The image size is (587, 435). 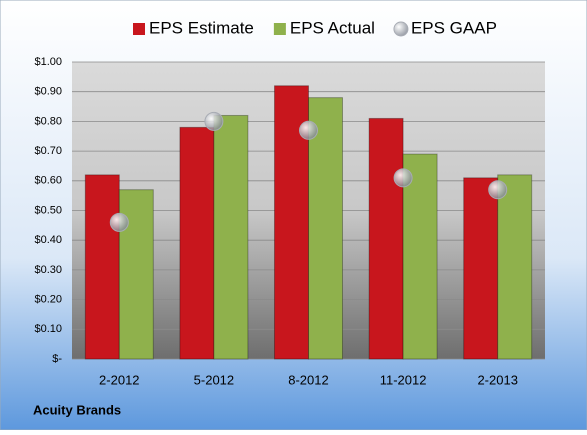 What do you see at coordinates (119, 379) in the screenshot?
I see `x-tick-label: 2-2012` at bounding box center [119, 379].